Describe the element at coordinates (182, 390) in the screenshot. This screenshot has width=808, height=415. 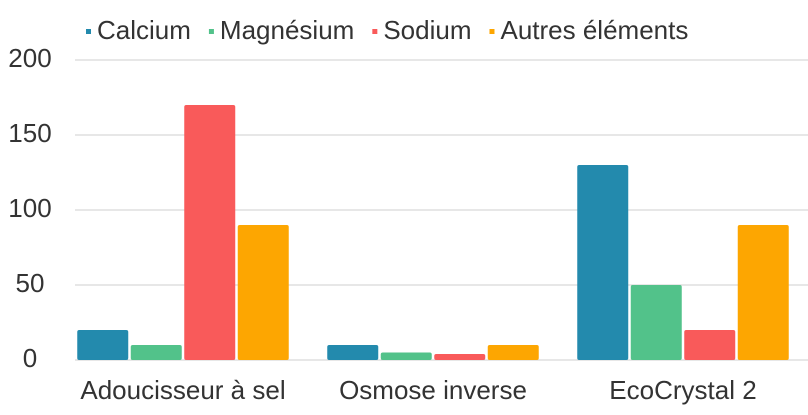
I see `x-tick-label: Adoucisseur à sel` at that location.